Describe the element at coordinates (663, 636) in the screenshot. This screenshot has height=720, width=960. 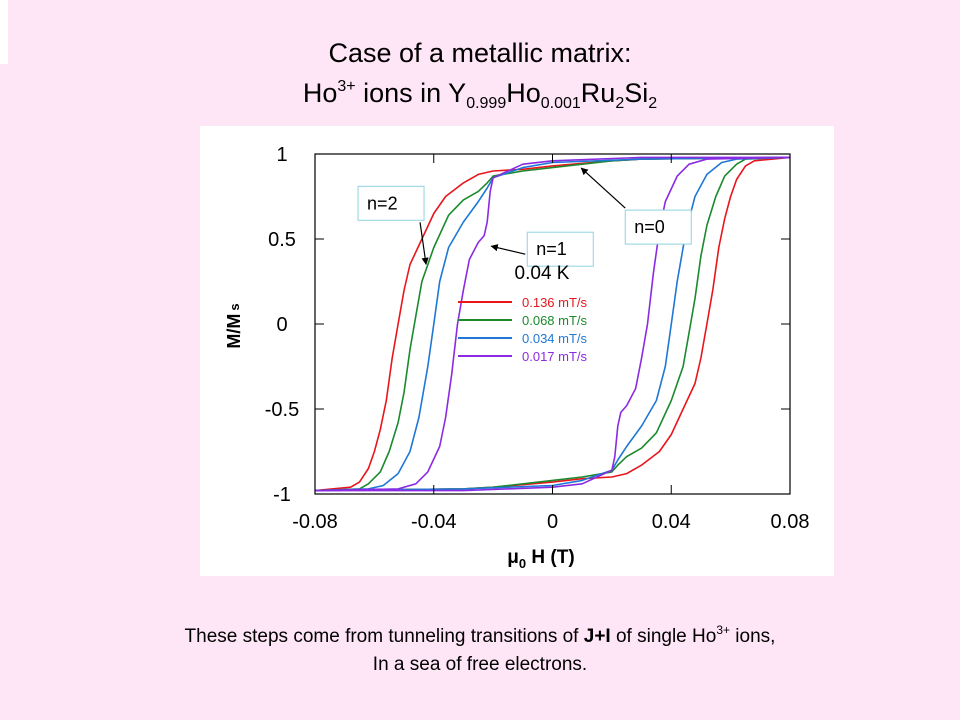
I see `caption-part-b: of single Ho` at that location.